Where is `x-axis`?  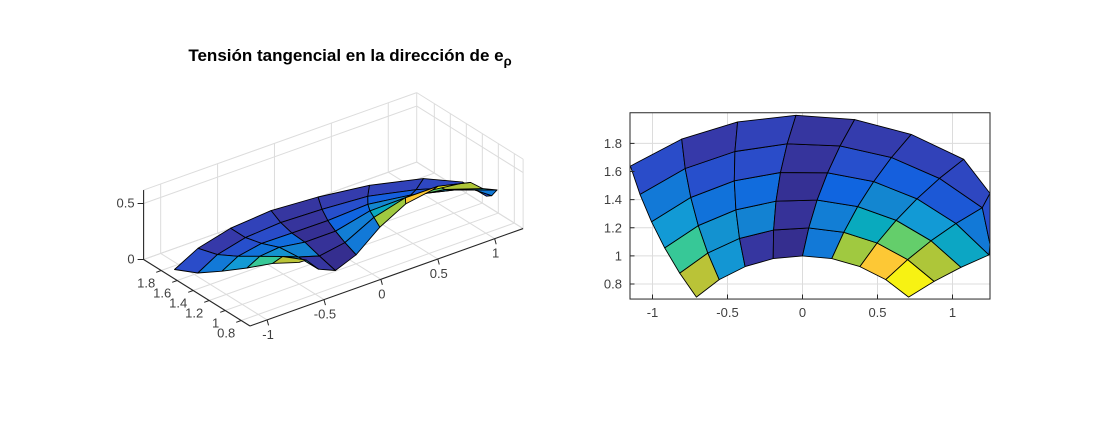 x-axis is located at coordinates (386, 277).